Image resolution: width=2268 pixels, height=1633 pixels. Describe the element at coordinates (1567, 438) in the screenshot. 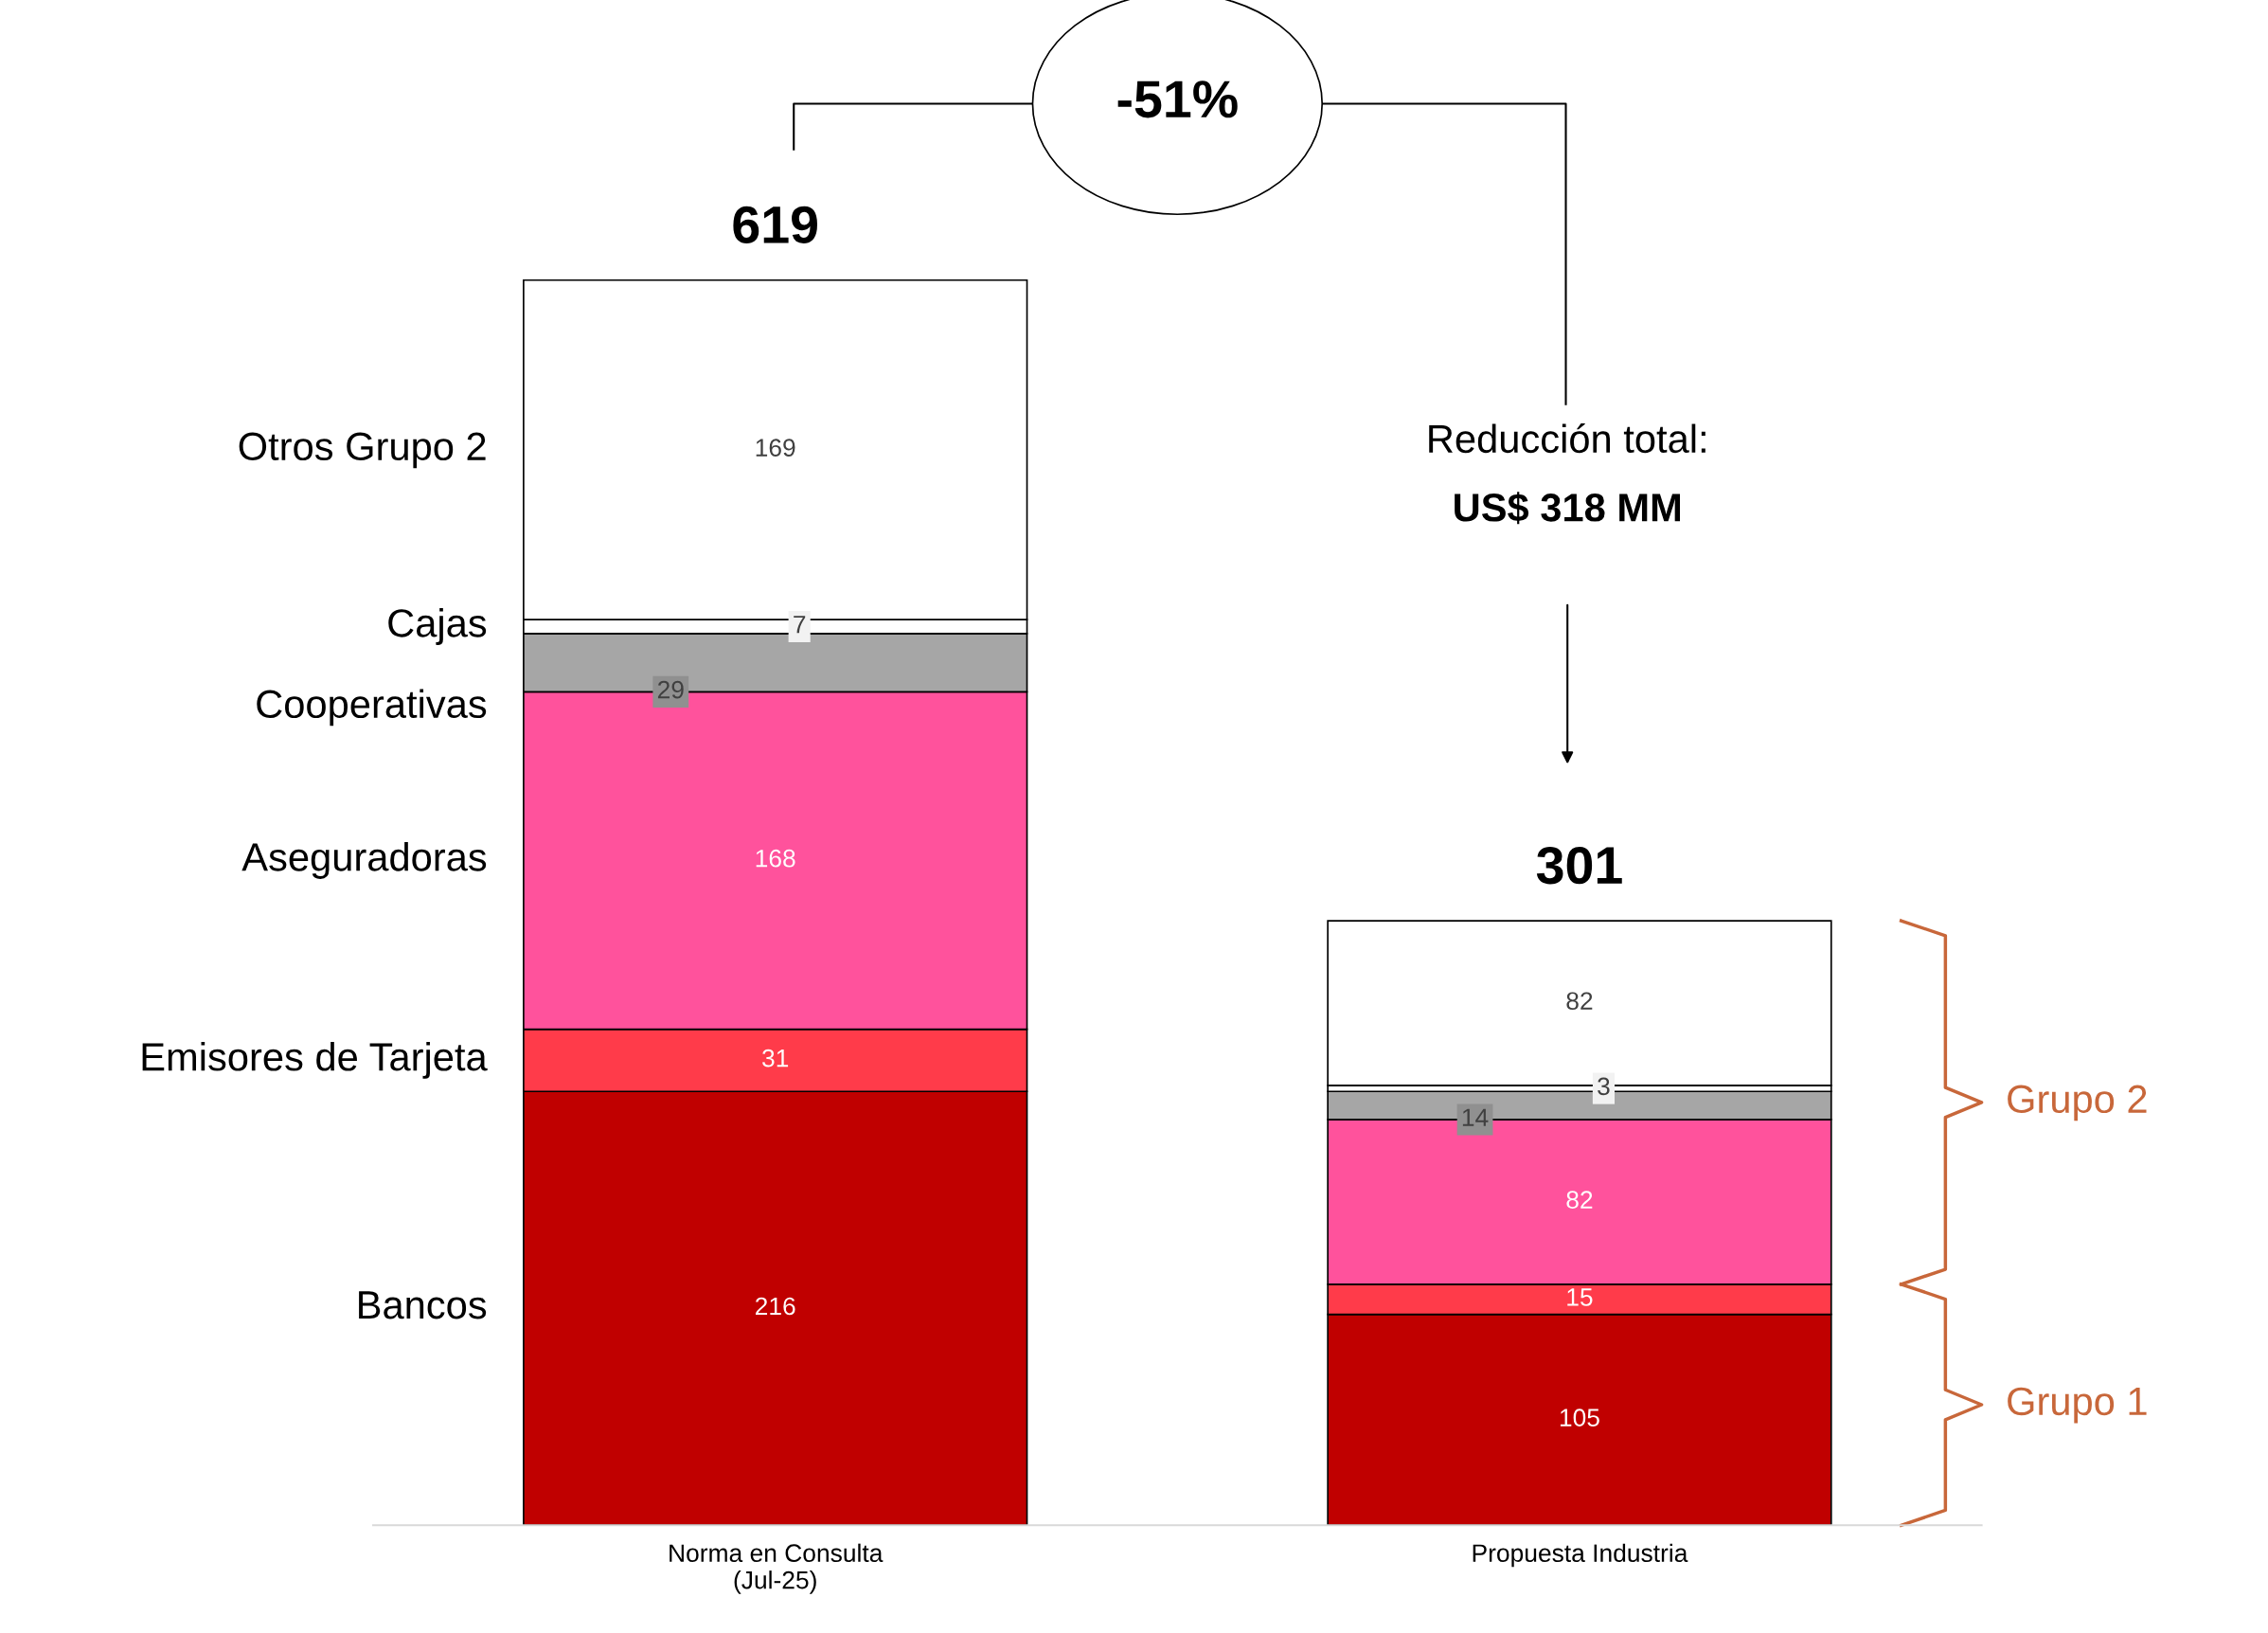

I see `annotation: Reducción total:` at that location.